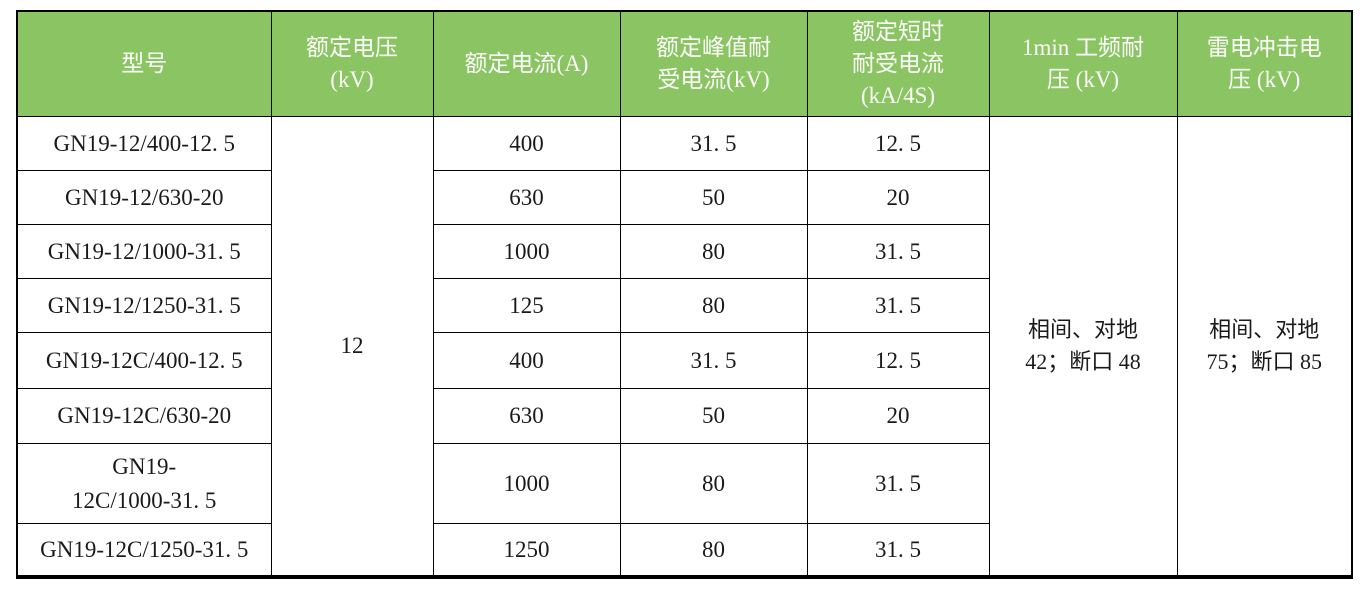  I want to click on model-cell: GN19-12/630-20, so click(144, 197).